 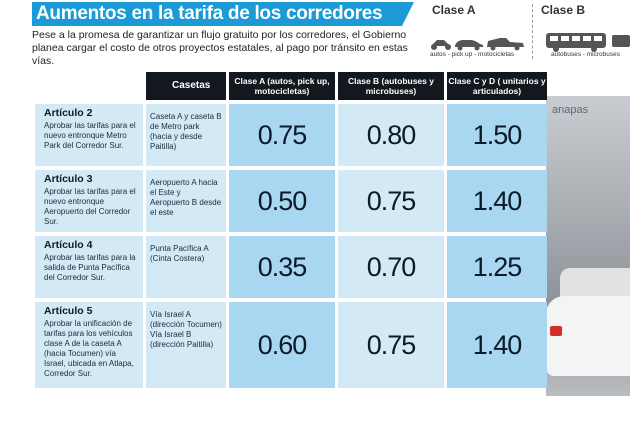 I want to click on class-a-value: 0.60, so click(x=282, y=345).